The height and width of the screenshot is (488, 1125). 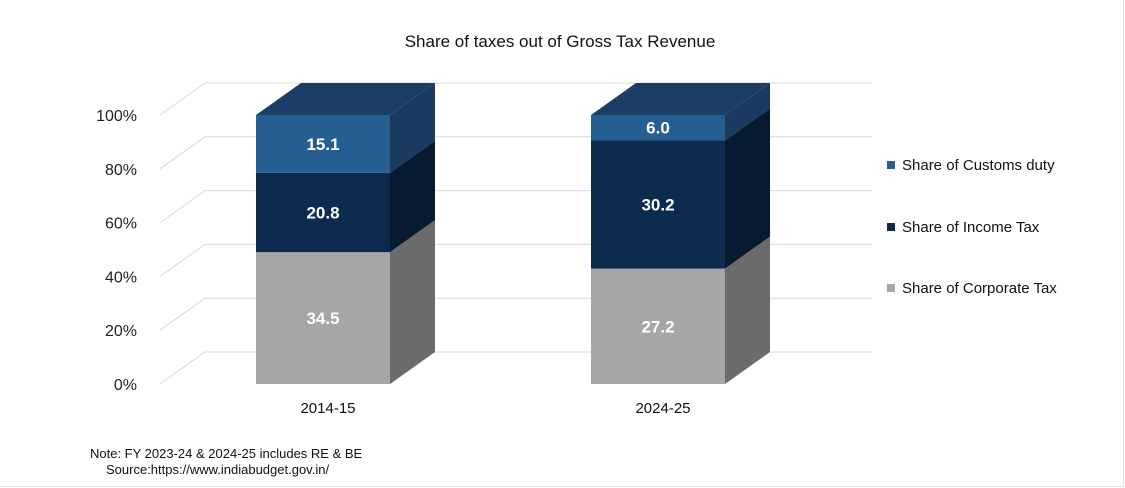 I want to click on legend-item: Share of Customs duty, so click(x=971, y=165).